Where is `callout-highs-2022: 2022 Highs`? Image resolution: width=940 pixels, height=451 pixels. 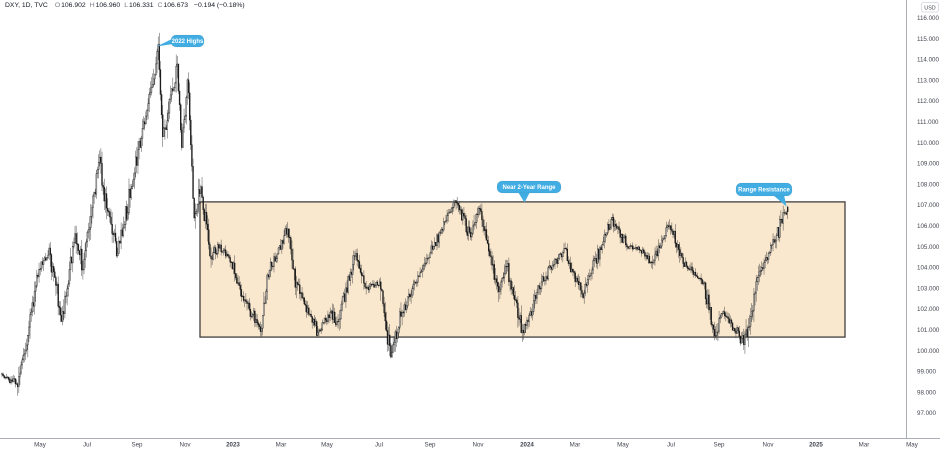 callout-highs-2022: 2022 Highs is located at coordinates (180, 41).